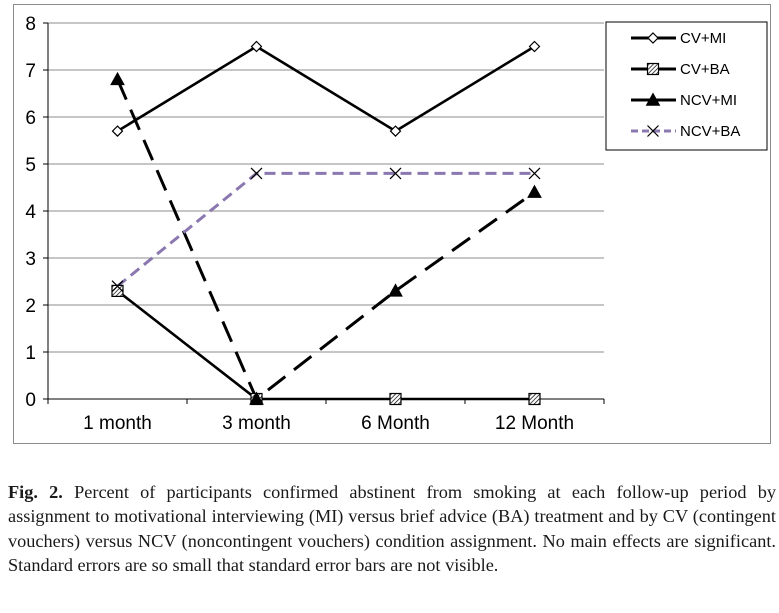  I want to click on y-tick-label-8: 8, so click(30, 24).